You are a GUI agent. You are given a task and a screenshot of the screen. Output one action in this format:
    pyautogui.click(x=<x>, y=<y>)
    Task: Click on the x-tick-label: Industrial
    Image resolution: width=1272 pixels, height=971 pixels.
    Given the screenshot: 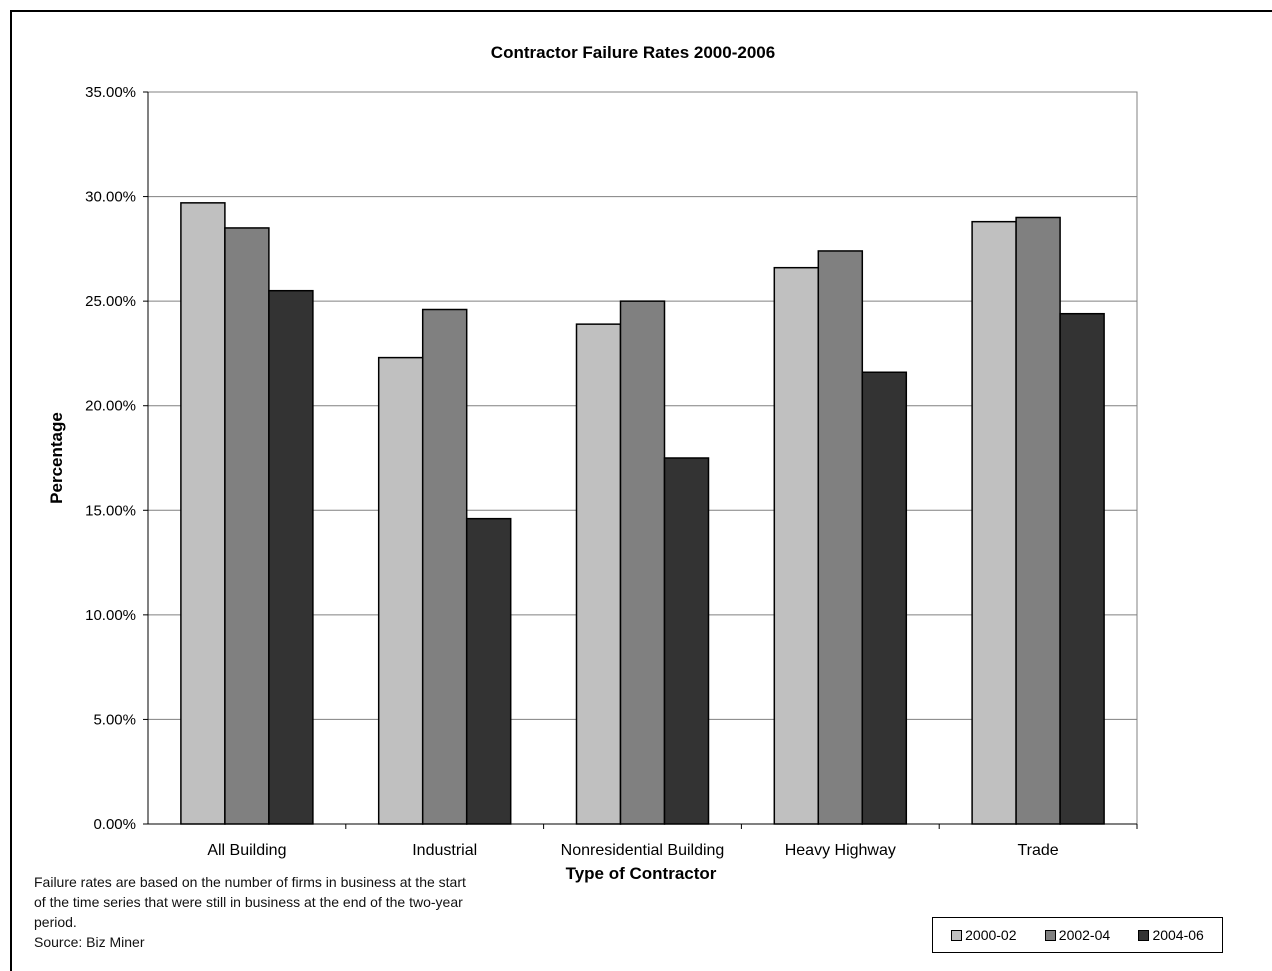 What is the action you would take?
    pyautogui.click(x=444, y=850)
    